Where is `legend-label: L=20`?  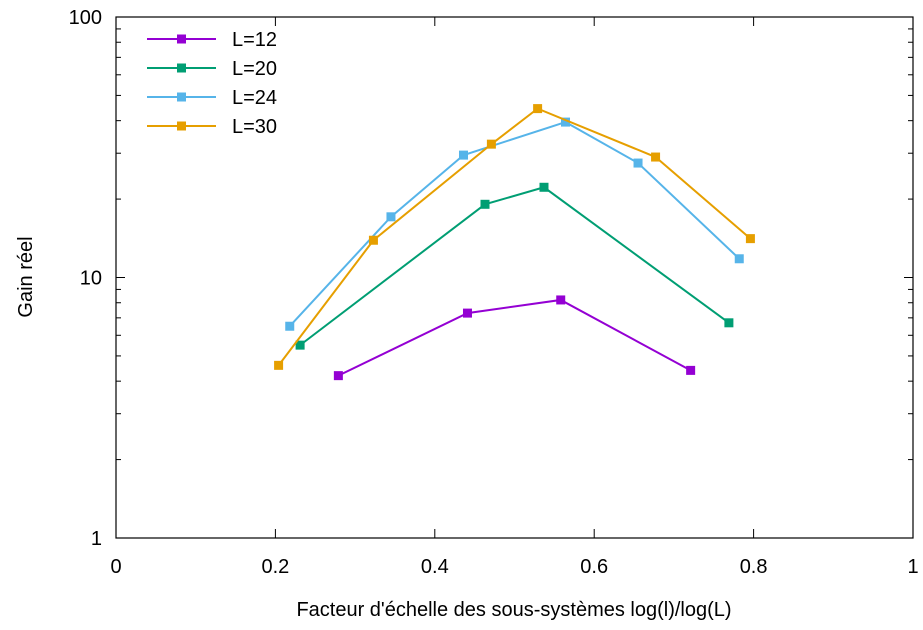
legend-label: L=20 is located at coordinates (254, 69).